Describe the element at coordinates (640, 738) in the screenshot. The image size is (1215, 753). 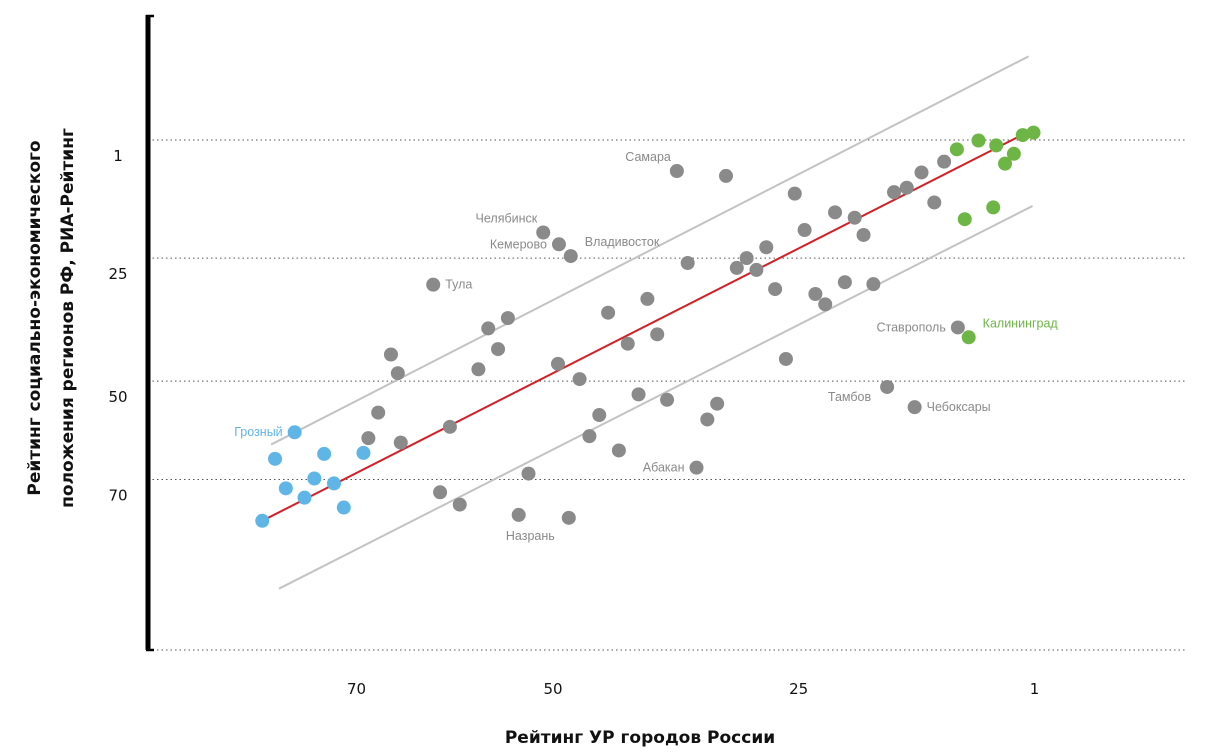
I see `x-axis-title: Рейтинг УР городов России` at that location.